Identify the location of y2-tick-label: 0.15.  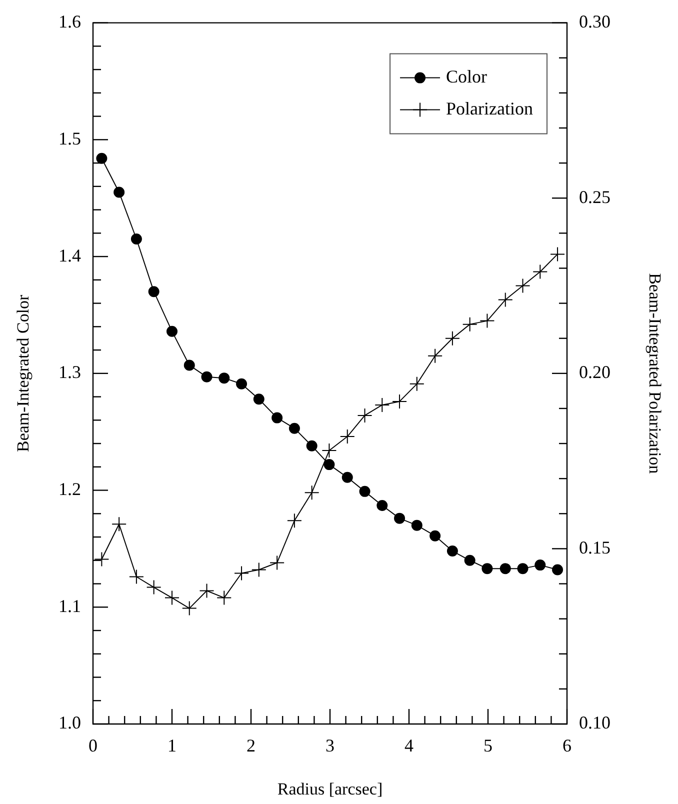
(594, 547).